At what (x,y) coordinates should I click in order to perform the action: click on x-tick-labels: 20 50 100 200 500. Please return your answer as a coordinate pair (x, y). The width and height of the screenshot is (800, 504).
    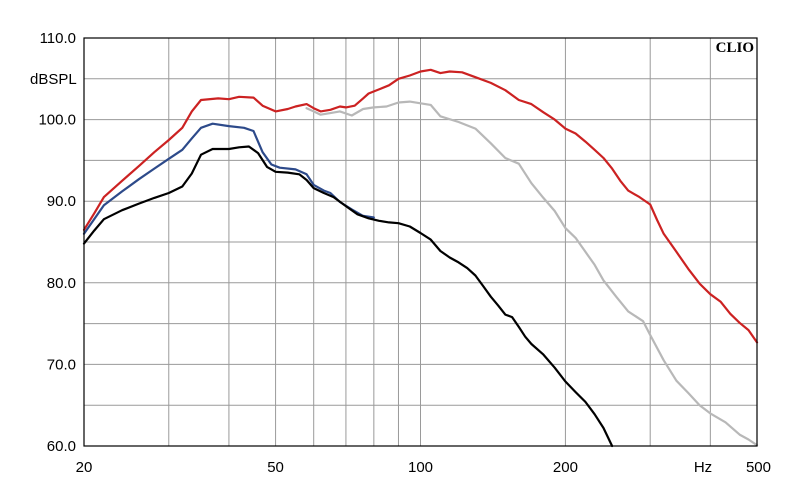
    Looking at the image, I should click on (423, 467).